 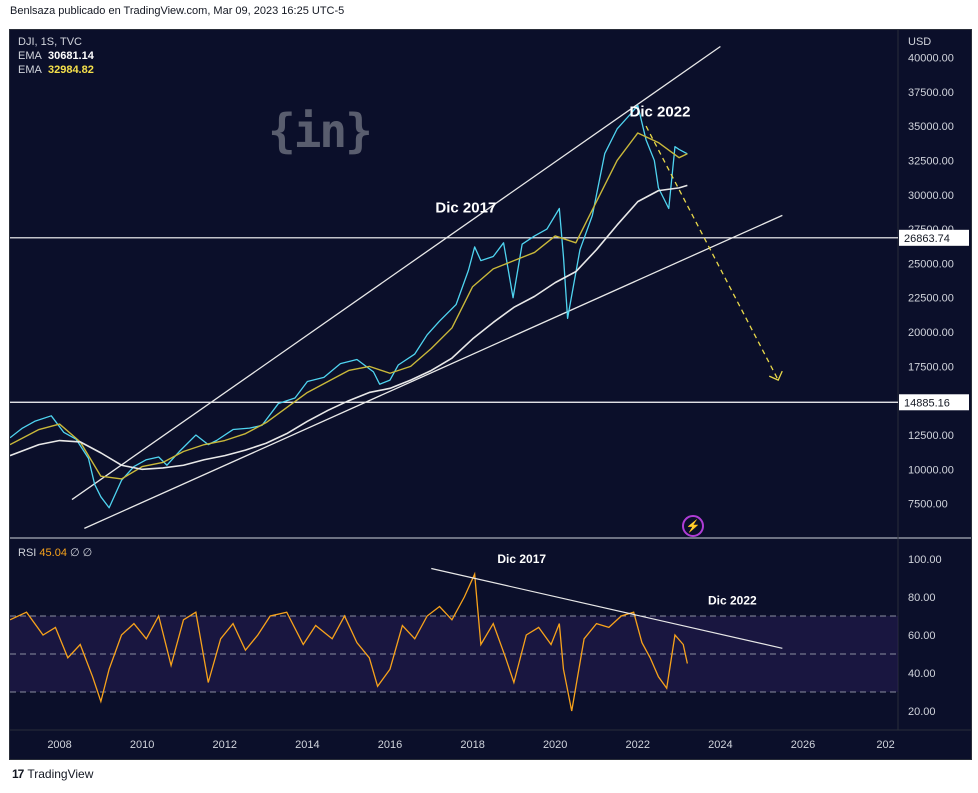 I want to click on x-tick-label: 2024, so click(x=720, y=745).